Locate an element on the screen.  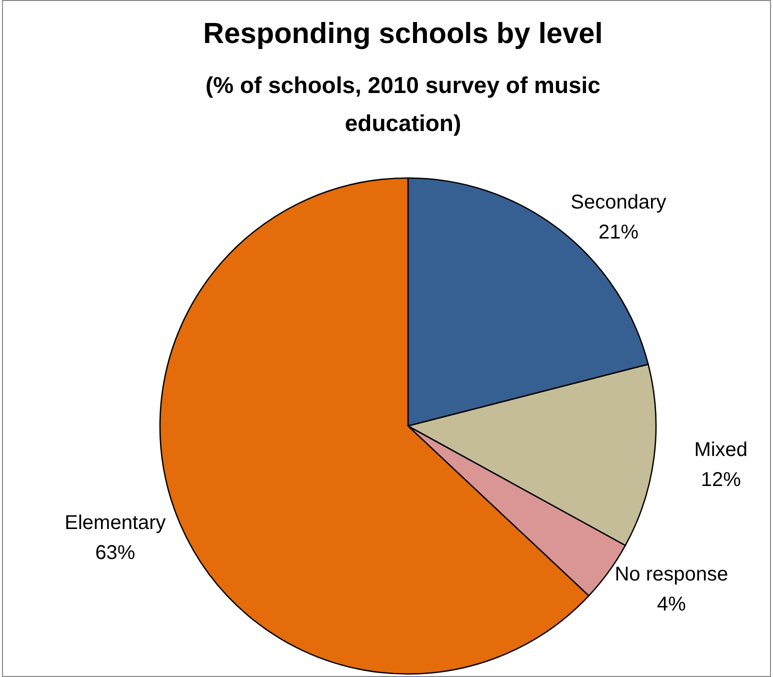
slice-label: Secondary is located at coordinates (618, 203).